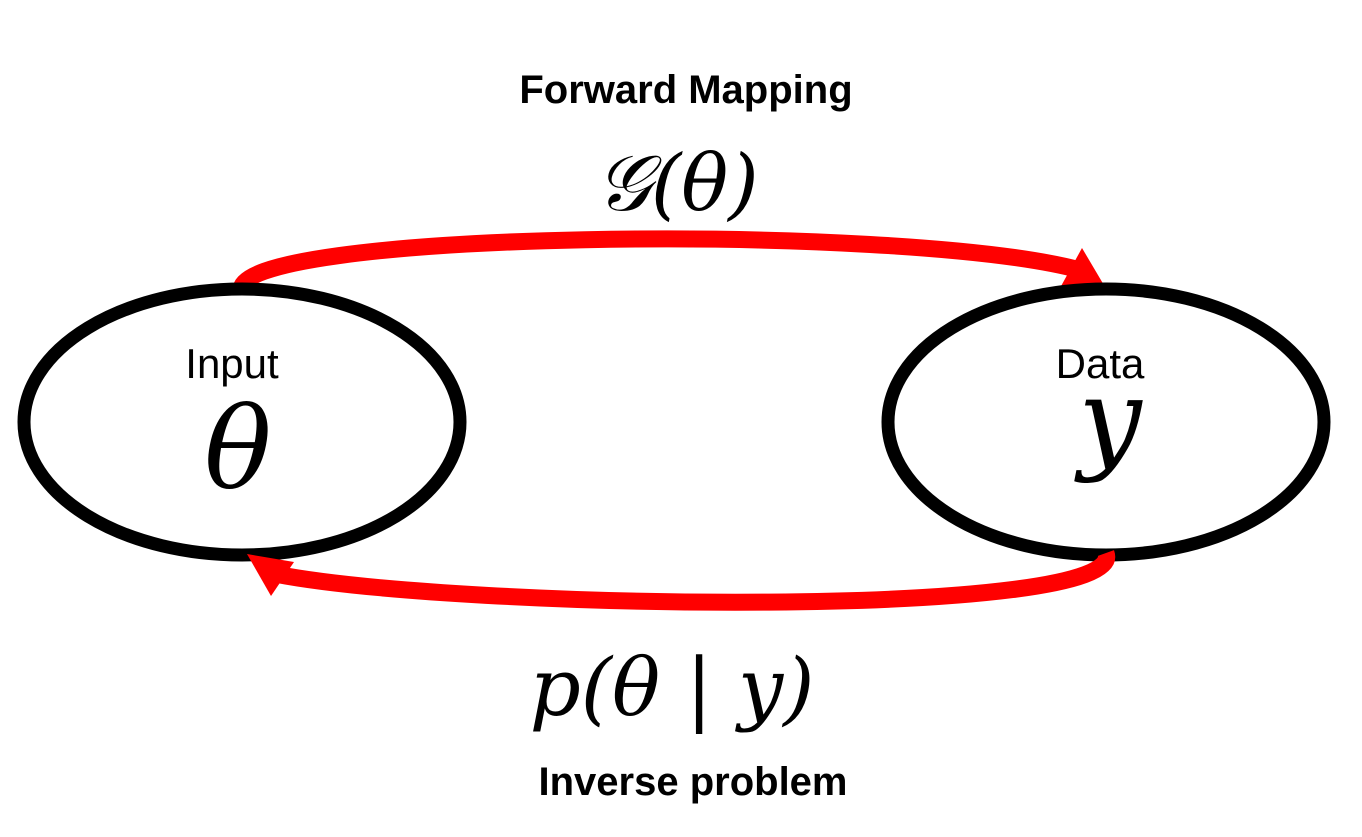 Image resolution: width=1362 pixels, height=837 pixels. I want to click on forward-mapping-title: Forward Mapping, so click(685, 90).